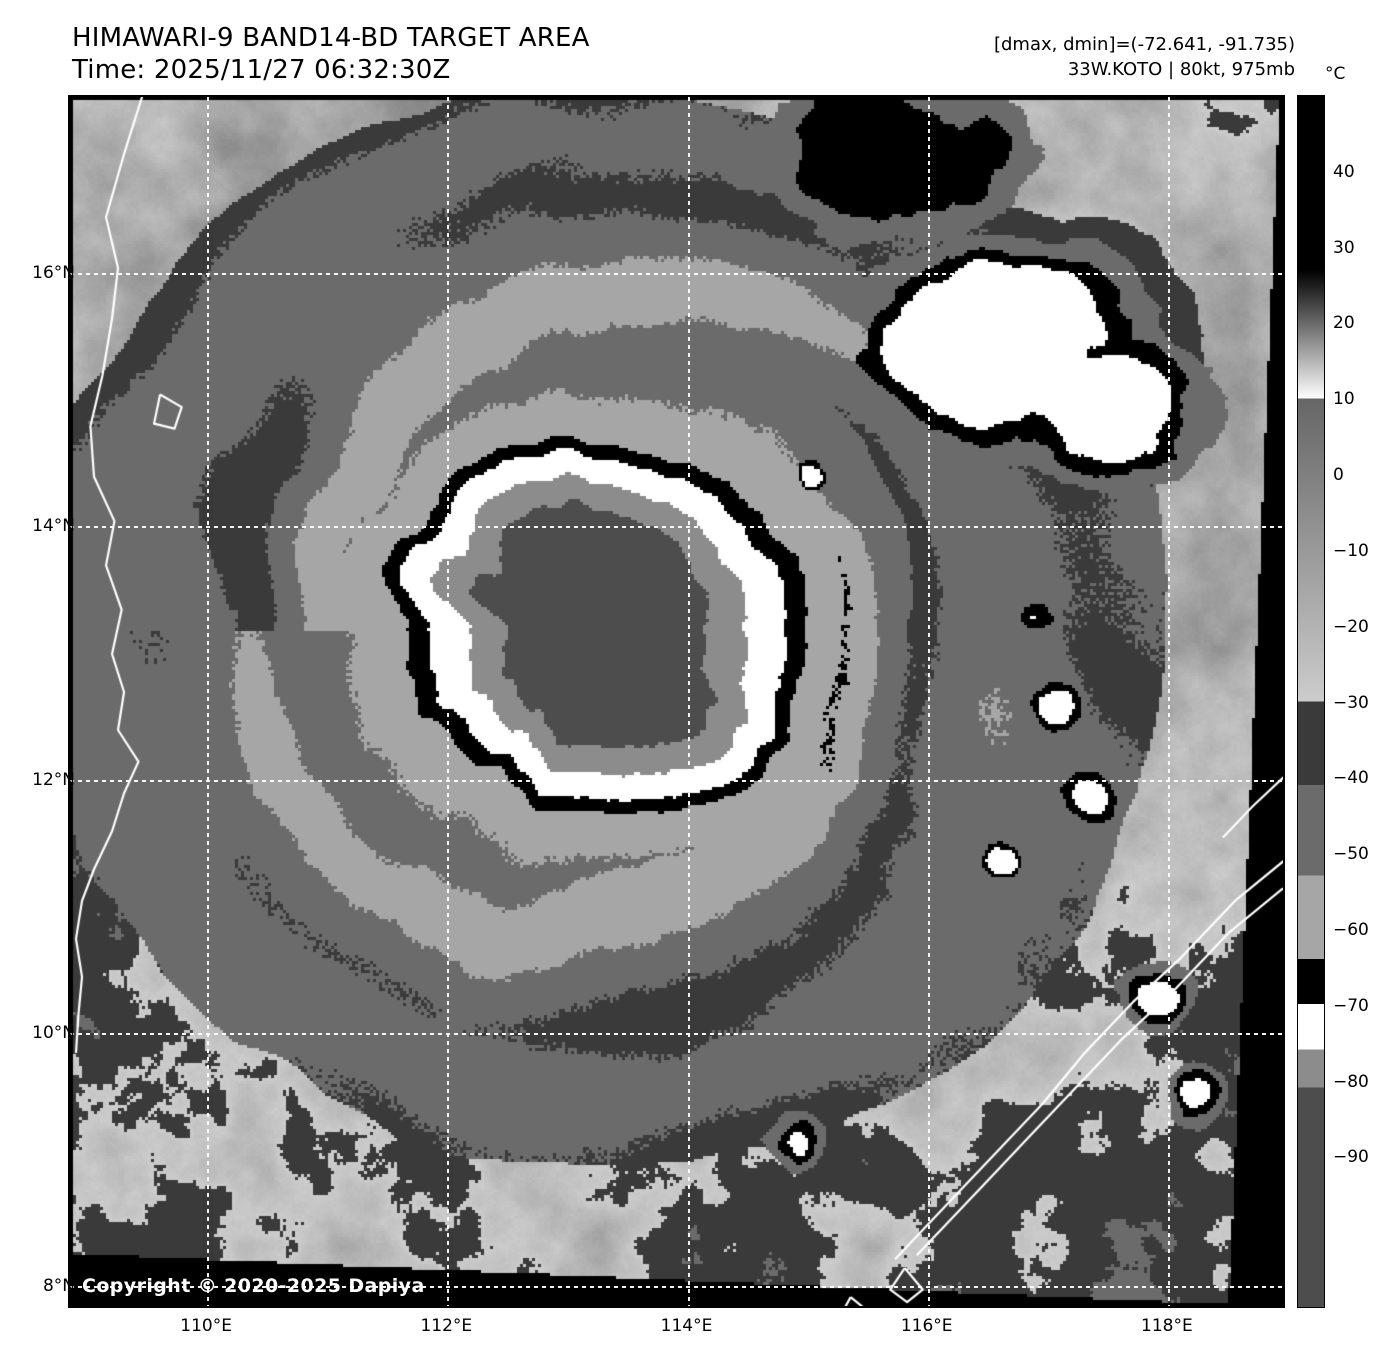 The height and width of the screenshot is (1359, 1390). I want to click on temperature-colorbar, so click(1311, 701).